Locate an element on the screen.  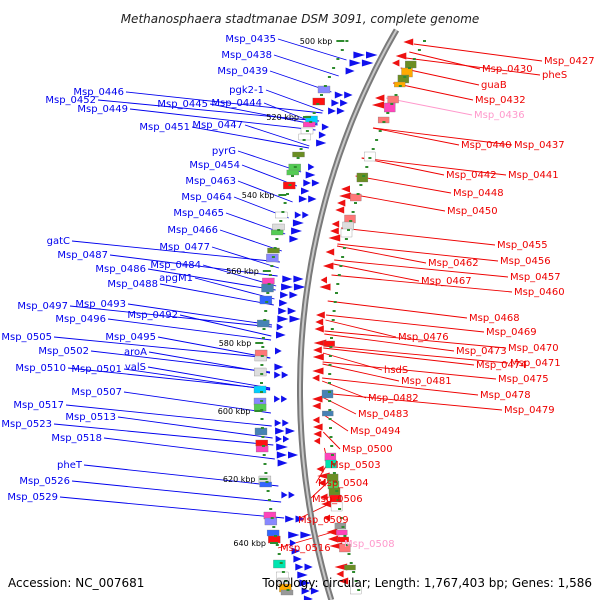
gene-label-left: Msp_0505 is located at coordinates (26, 337).